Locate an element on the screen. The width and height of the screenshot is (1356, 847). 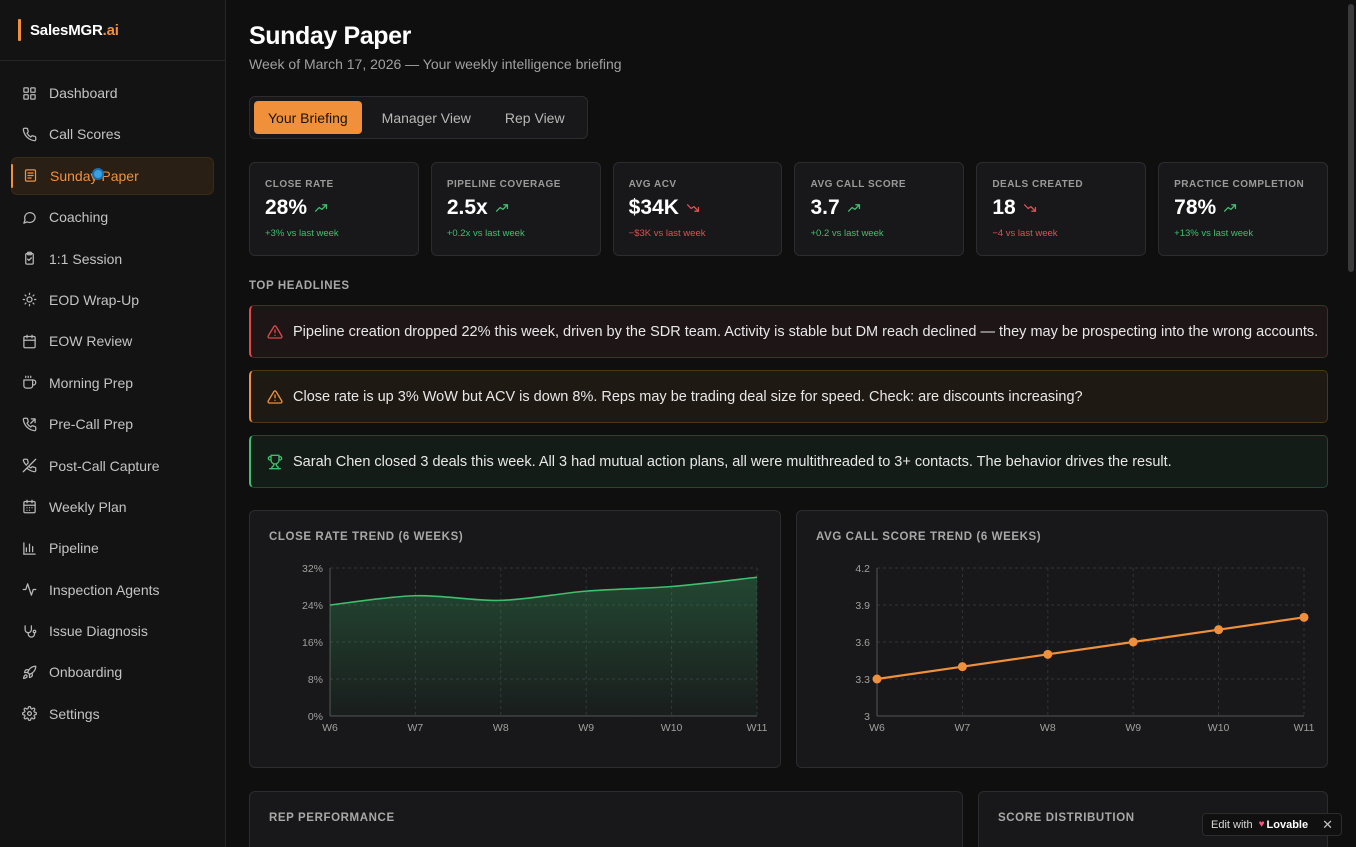
bar-chart-icon is located at coordinates (29, 548).